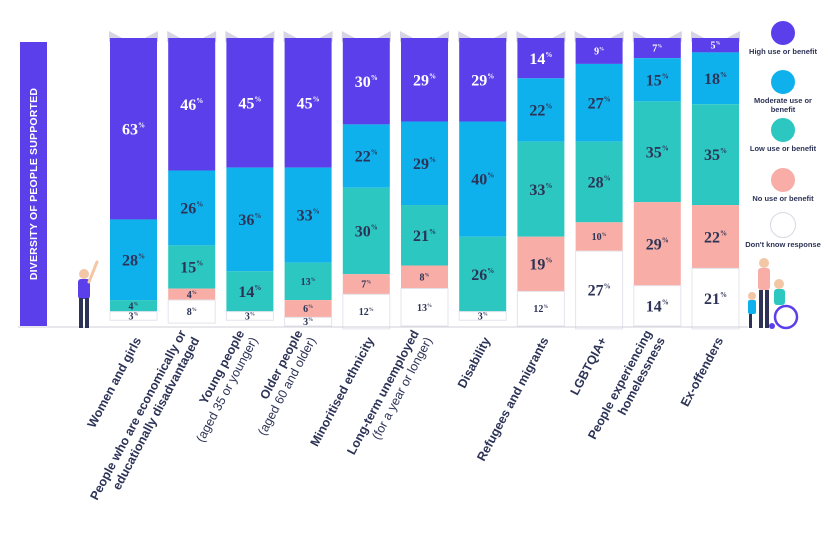 The height and width of the screenshot is (549, 830). I want to click on data-label: 40%, so click(482, 180).